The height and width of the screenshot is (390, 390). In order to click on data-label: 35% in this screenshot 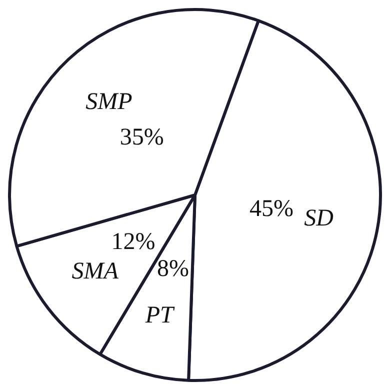, I will do `click(142, 137)`.